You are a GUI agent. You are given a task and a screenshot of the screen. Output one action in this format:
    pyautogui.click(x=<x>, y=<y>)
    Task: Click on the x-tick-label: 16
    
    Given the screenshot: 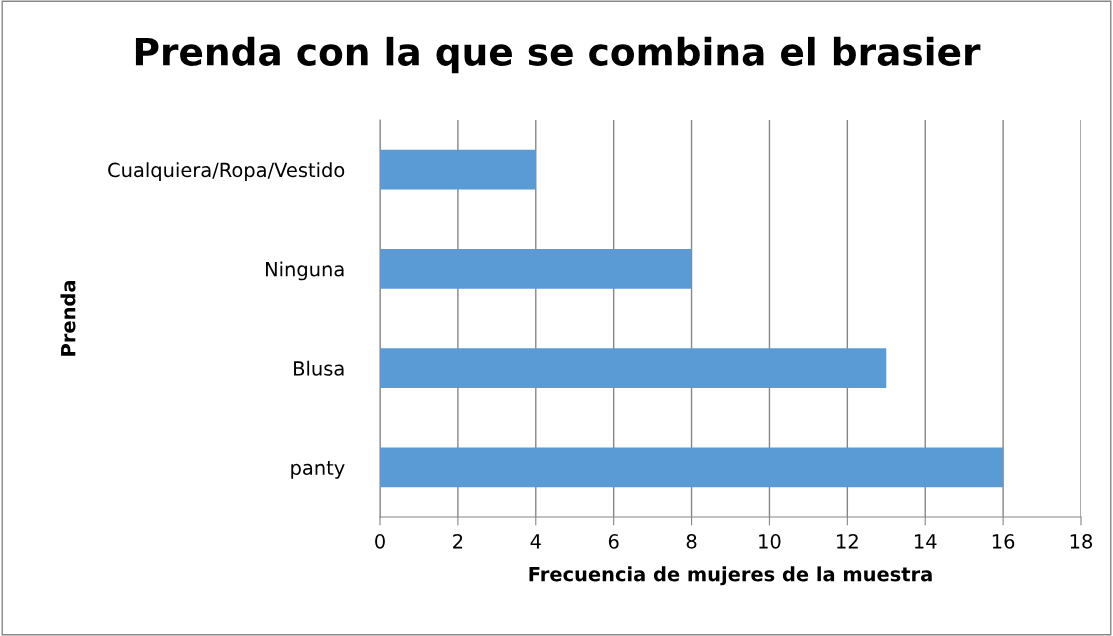 What is the action you would take?
    pyautogui.click(x=1003, y=541)
    